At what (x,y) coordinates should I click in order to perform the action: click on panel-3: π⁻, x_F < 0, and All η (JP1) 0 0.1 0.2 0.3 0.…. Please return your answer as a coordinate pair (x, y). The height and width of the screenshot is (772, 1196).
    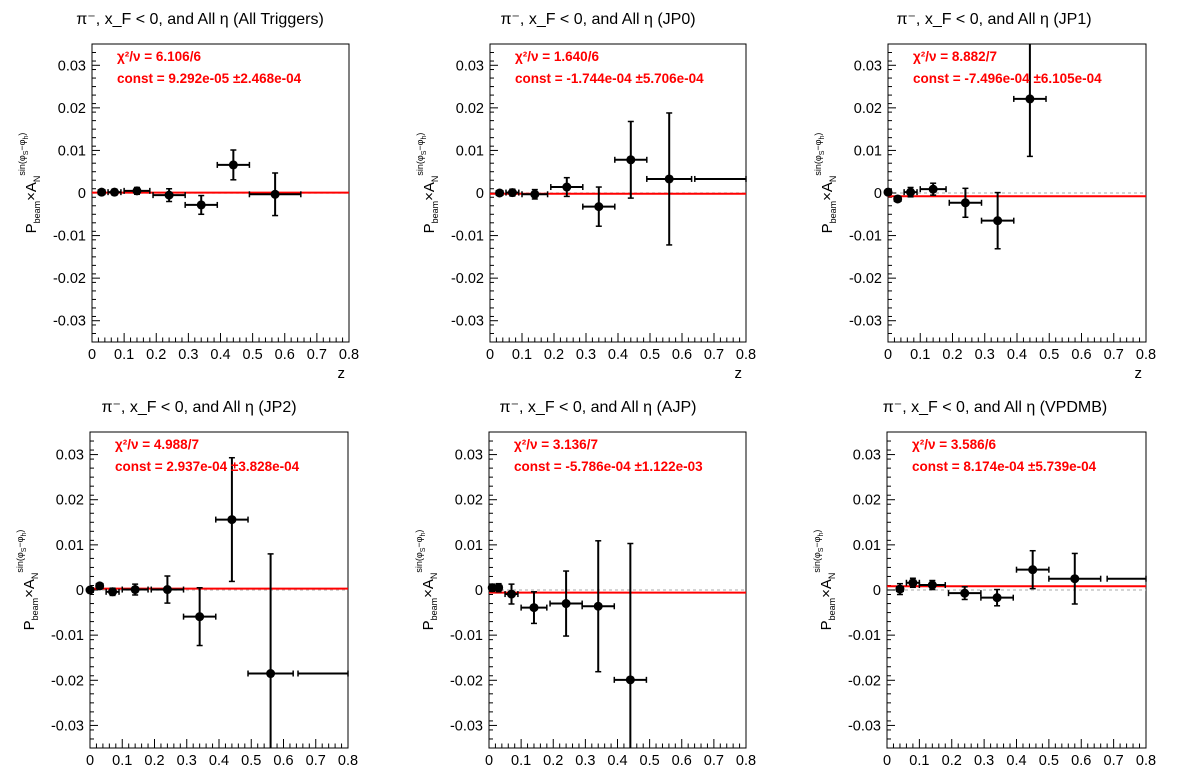
    Looking at the image, I should click on (984, 196).